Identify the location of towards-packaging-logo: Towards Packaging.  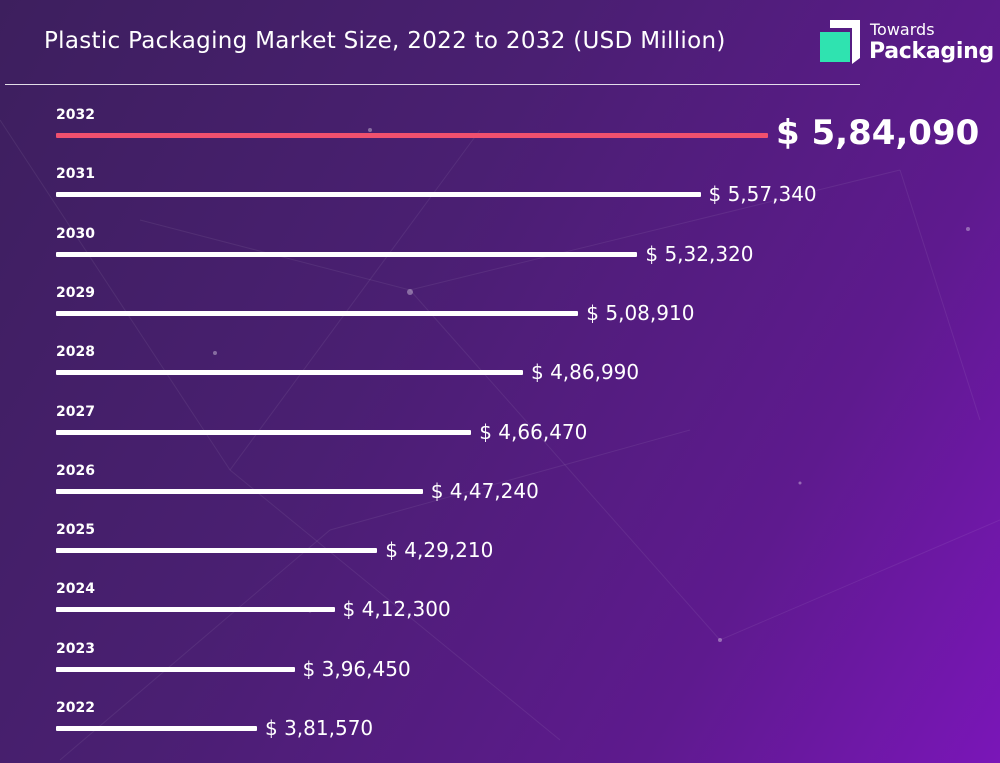
(906, 43).